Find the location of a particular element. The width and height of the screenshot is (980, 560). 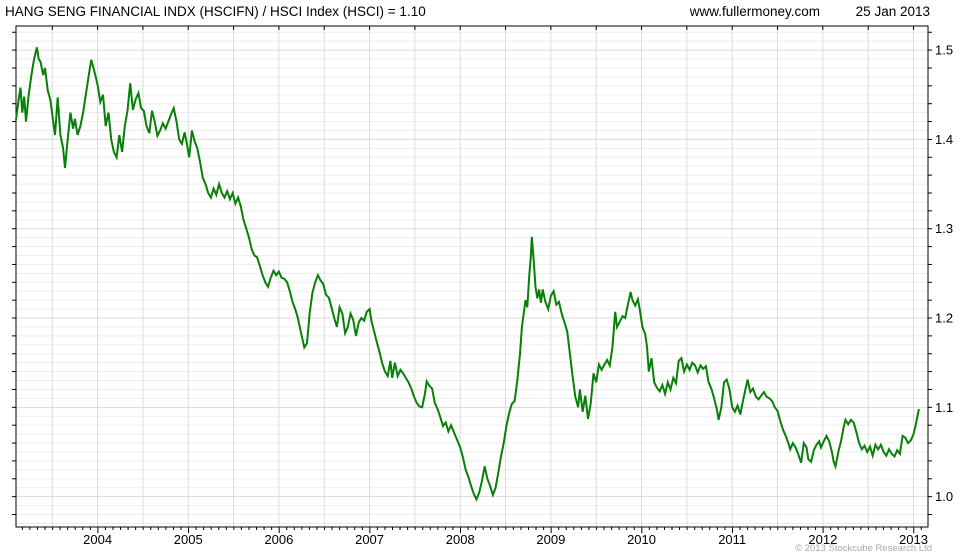

x-axis-label: 2004 is located at coordinates (97, 539).